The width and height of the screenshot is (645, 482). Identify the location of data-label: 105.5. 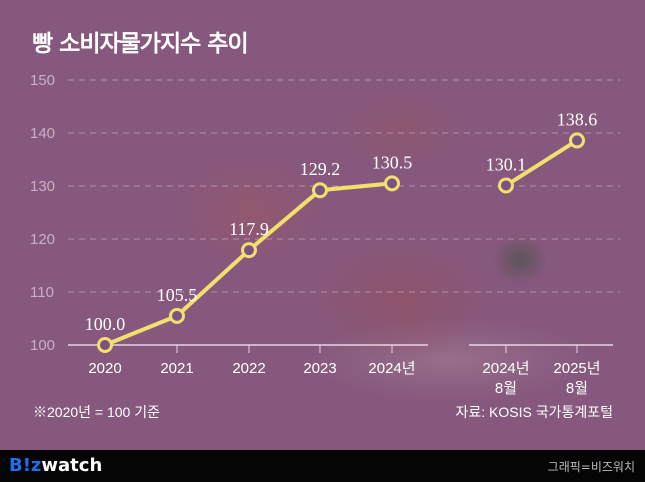
(177, 295).